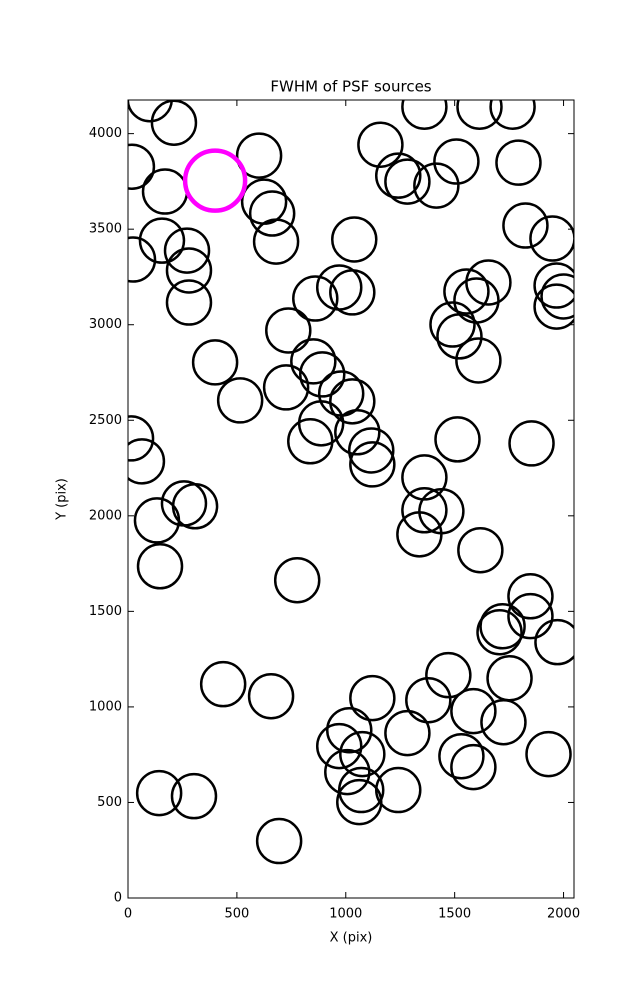  Describe the element at coordinates (105, 324) in the screenshot. I see `y-tick-label: 3000` at that location.